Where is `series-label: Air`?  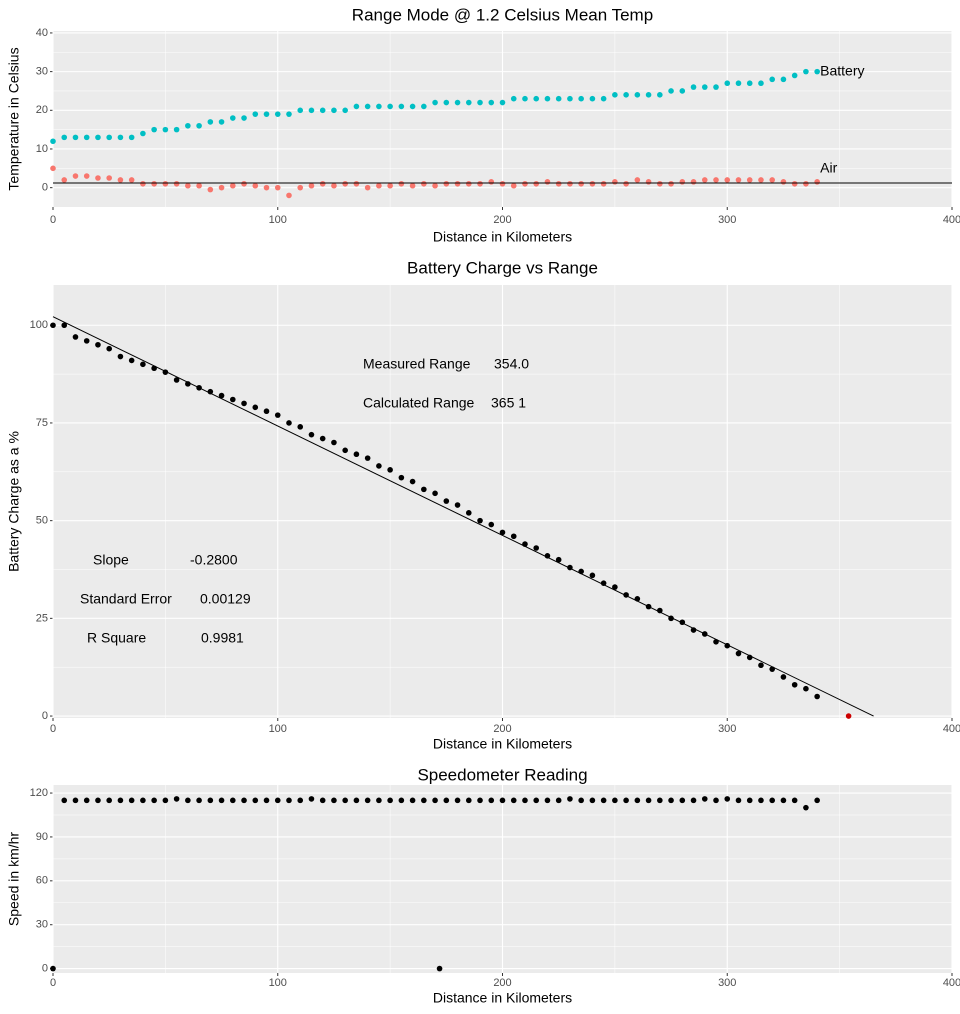
series-label: Air is located at coordinates (828, 168).